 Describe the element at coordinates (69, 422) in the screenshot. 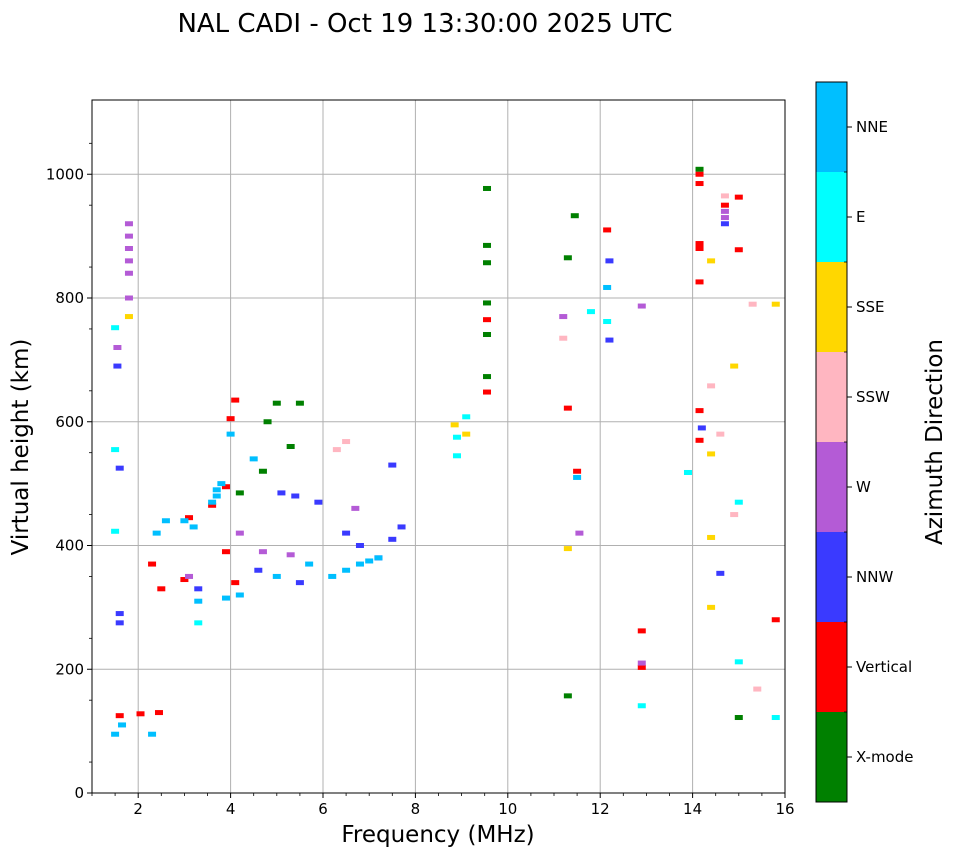

I see `y-tick-label: 600` at that location.